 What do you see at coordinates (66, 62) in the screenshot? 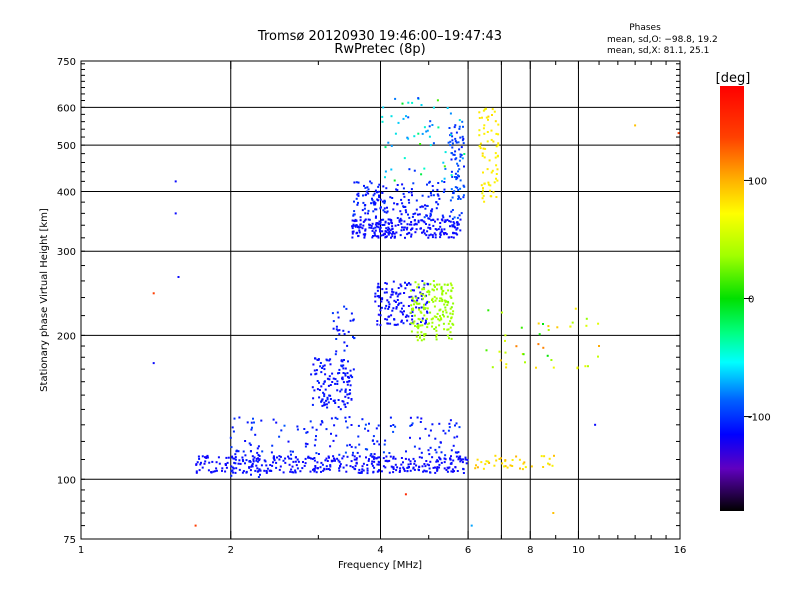
I see `y-tick-label: 750` at bounding box center [66, 62].